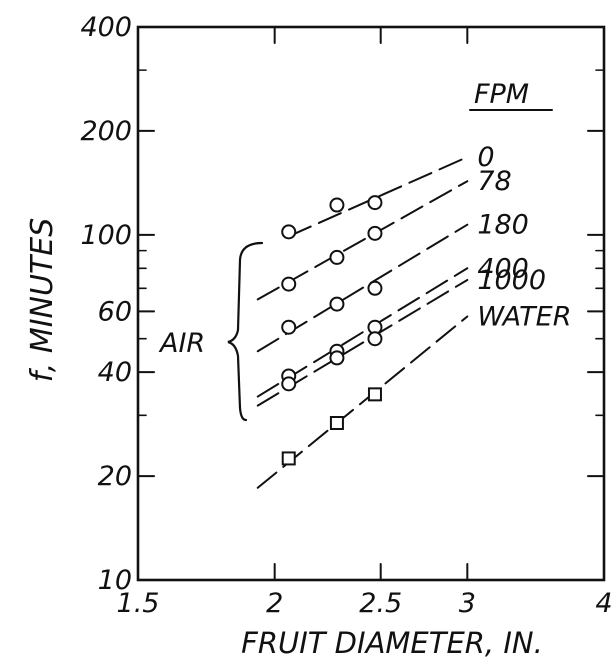 This screenshot has width=613, height=671. Describe the element at coordinates (501, 94) in the screenshot. I see `legend-title: FPM` at that location.